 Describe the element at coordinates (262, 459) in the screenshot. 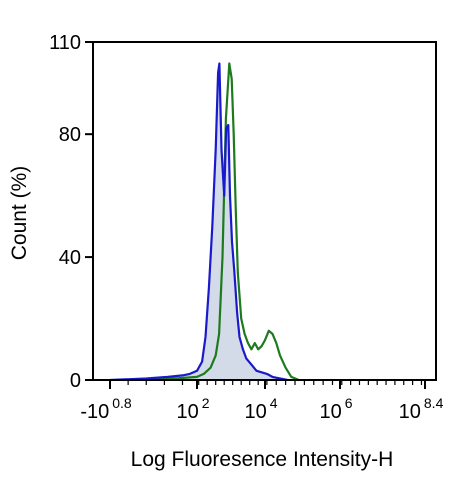

I see `x-axis-title: Log Fluoresence Intensity-H` at that location.